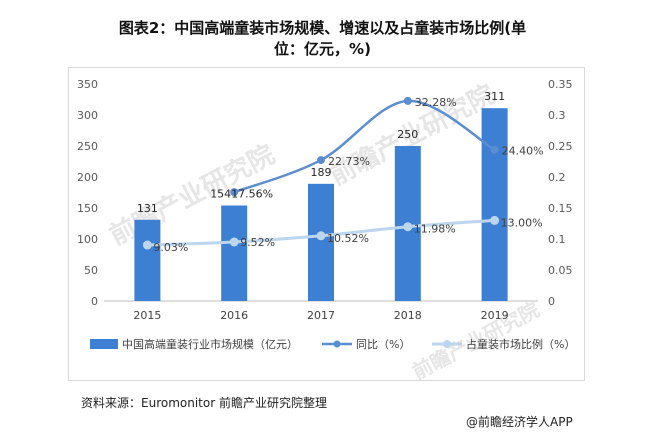  What do you see at coordinates (252, 194) in the screenshot?
I see `growth-value-label-2016: 17.56%` at bounding box center [252, 194].